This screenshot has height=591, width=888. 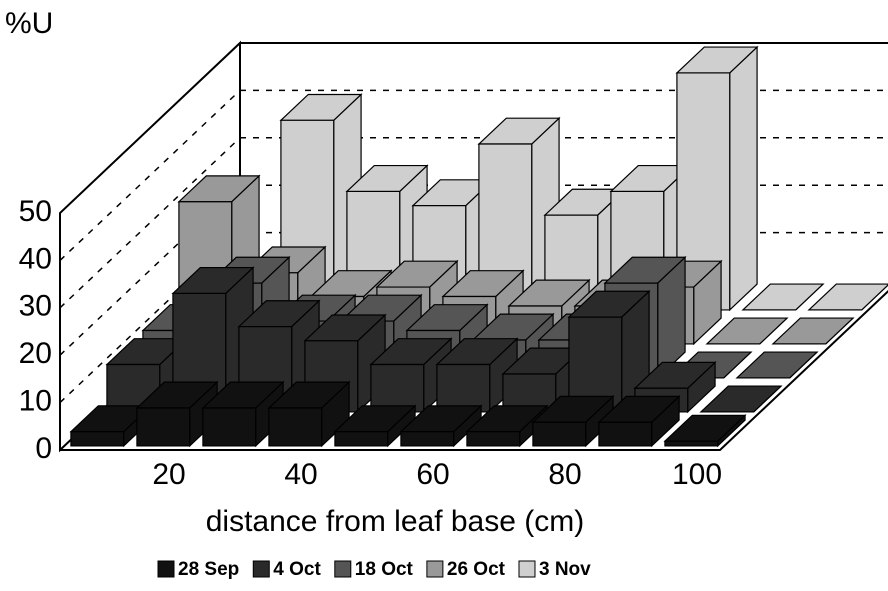 I want to click on y-tick-label: 20, so click(x=35, y=353).